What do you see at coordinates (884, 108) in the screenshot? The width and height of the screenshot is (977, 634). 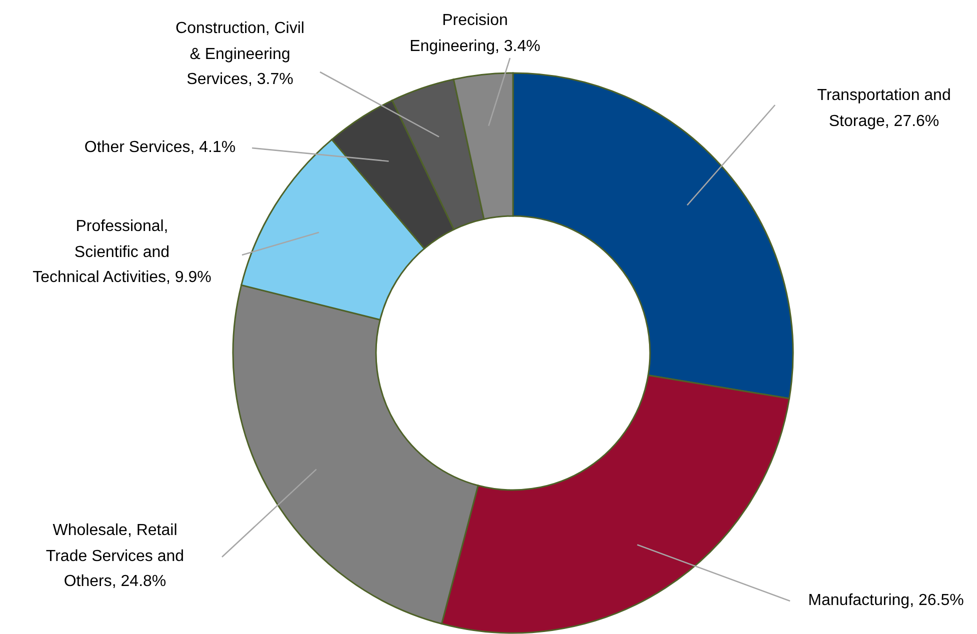 I see `slice-label: Transportation and Storage, 27.6%` at bounding box center [884, 108].